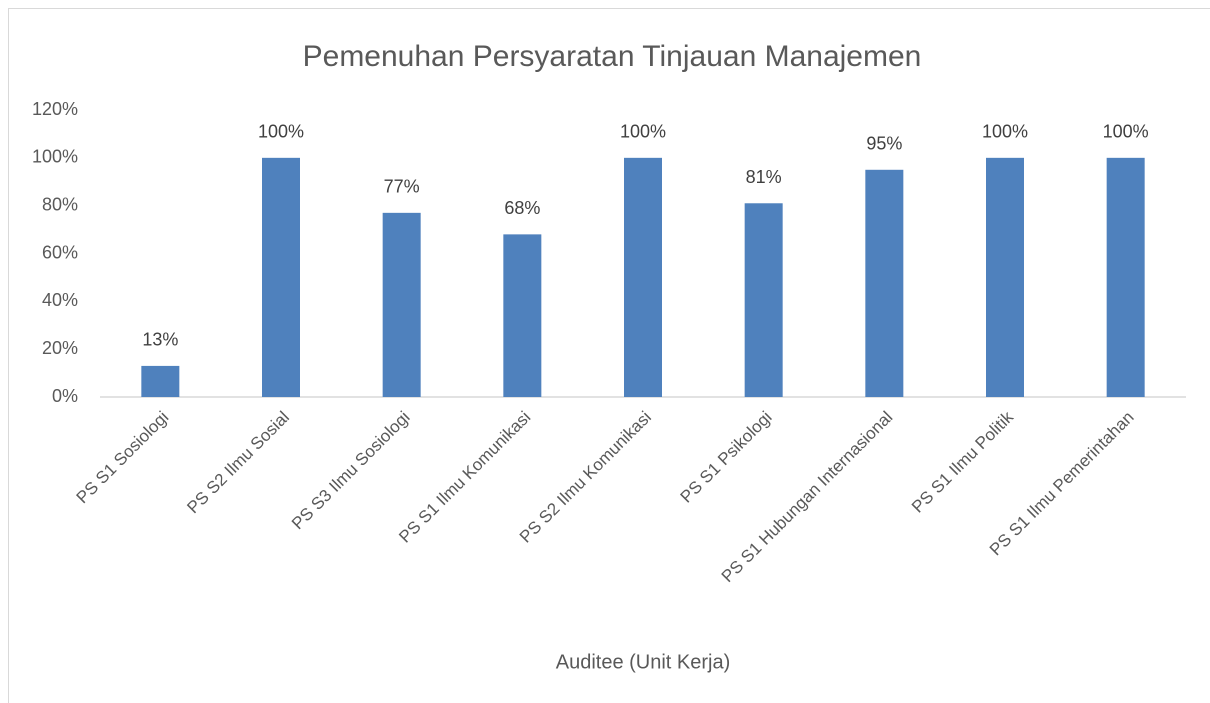  What do you see at coordinates (60, 300) in the screenshot?
I see `y-tick-label: 40%` at bounding box center [60, 300].